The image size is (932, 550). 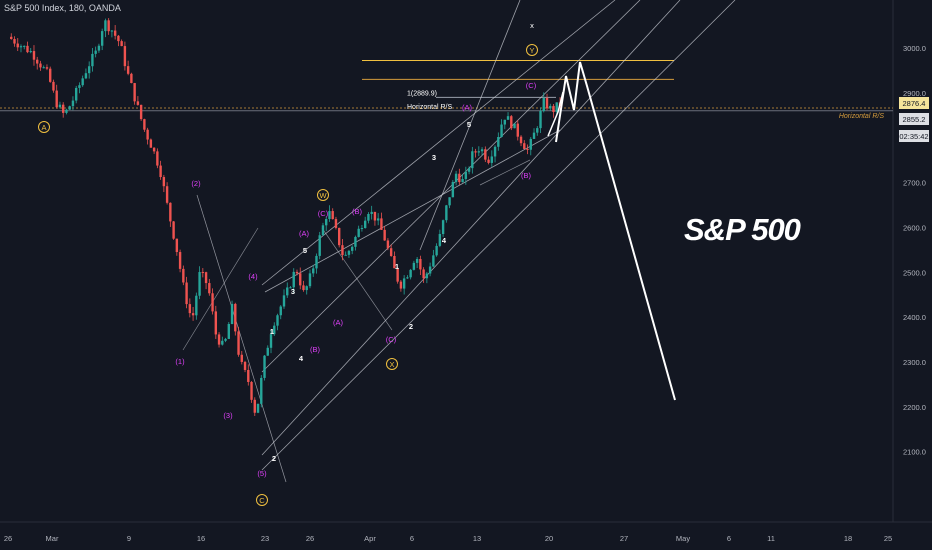 I want to click on y-tick-label: 3000.0, so click(x=914, y=48).